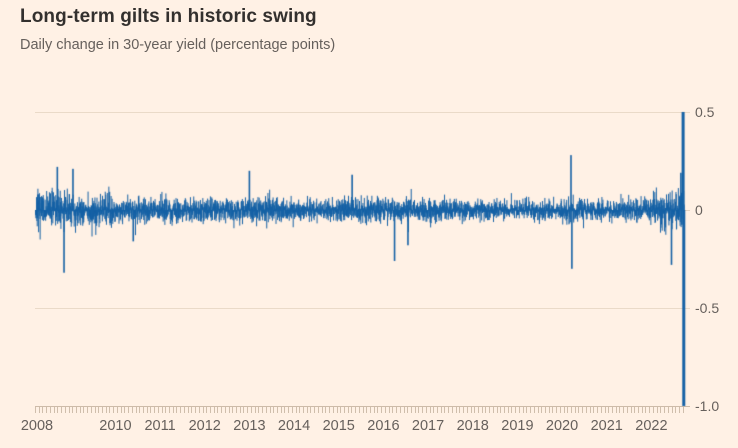 This screenshot has width=738, height=448. I want to click on y-axis-tick-label: 0, so click(699, 210).